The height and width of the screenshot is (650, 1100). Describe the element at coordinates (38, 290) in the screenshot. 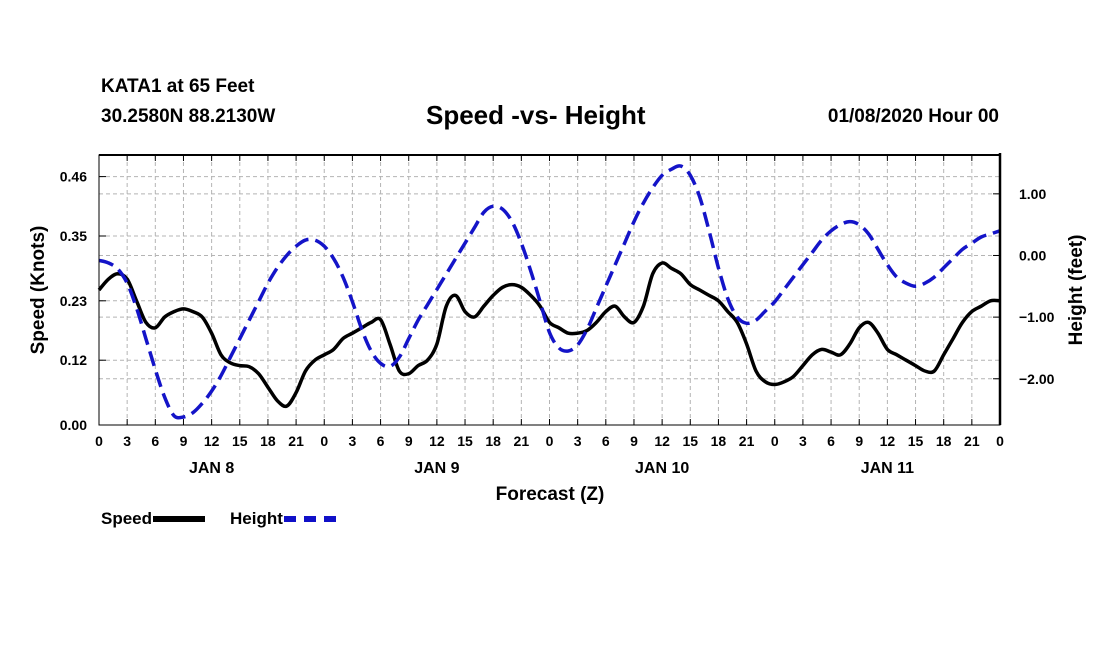

I see `y-axis-label: Speed (Knots)` at that location.